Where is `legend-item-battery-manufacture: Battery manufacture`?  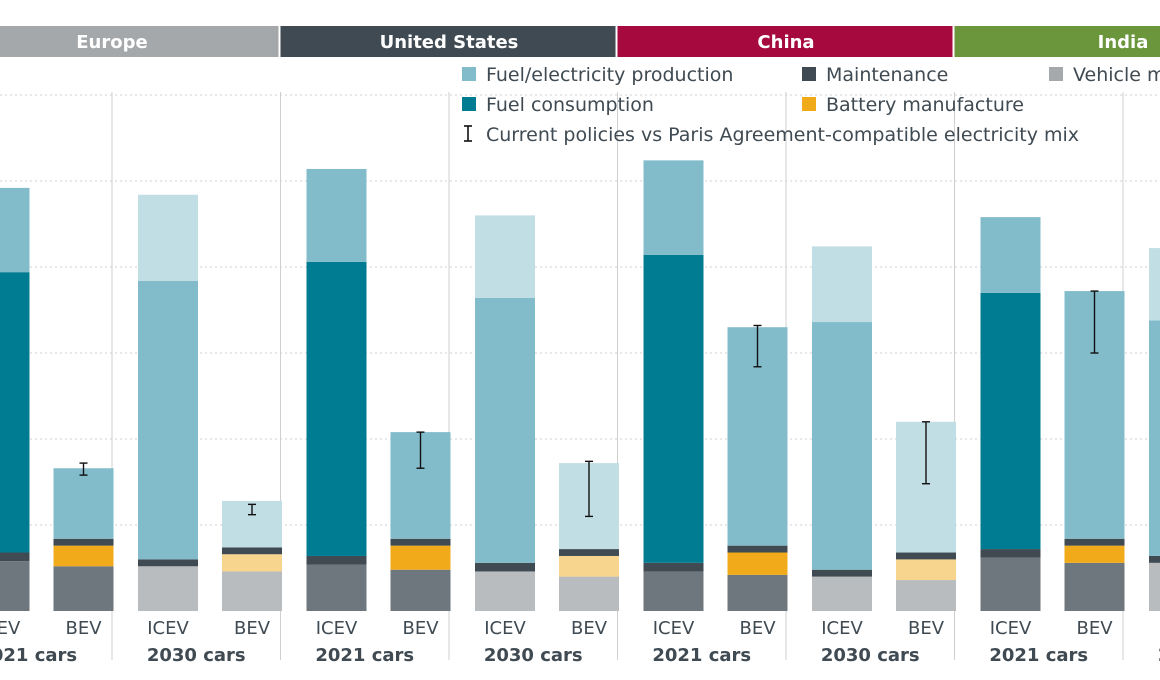 legend-item-battery-manufacture: Battery manufacture is located at coordinates (913, 105).